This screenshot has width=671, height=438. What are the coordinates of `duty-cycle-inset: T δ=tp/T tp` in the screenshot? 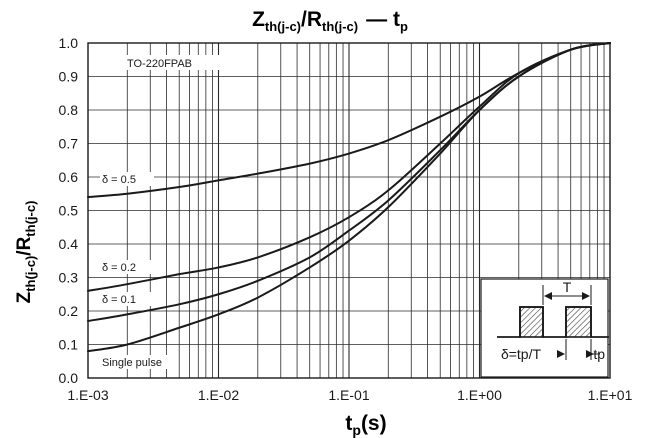 It's located at (544, 328).